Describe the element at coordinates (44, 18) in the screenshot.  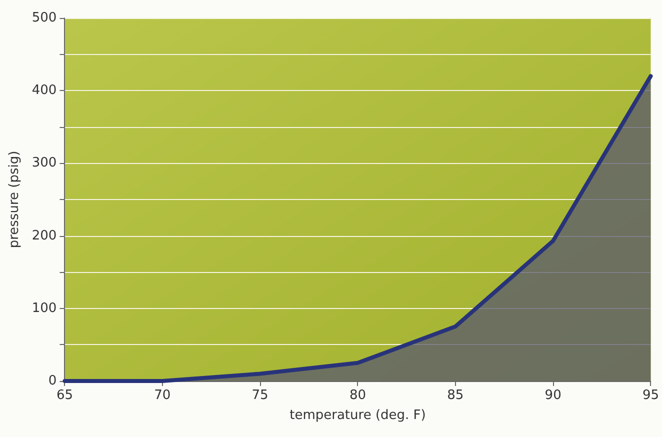
I see `y-tick-label: 500` at that location.